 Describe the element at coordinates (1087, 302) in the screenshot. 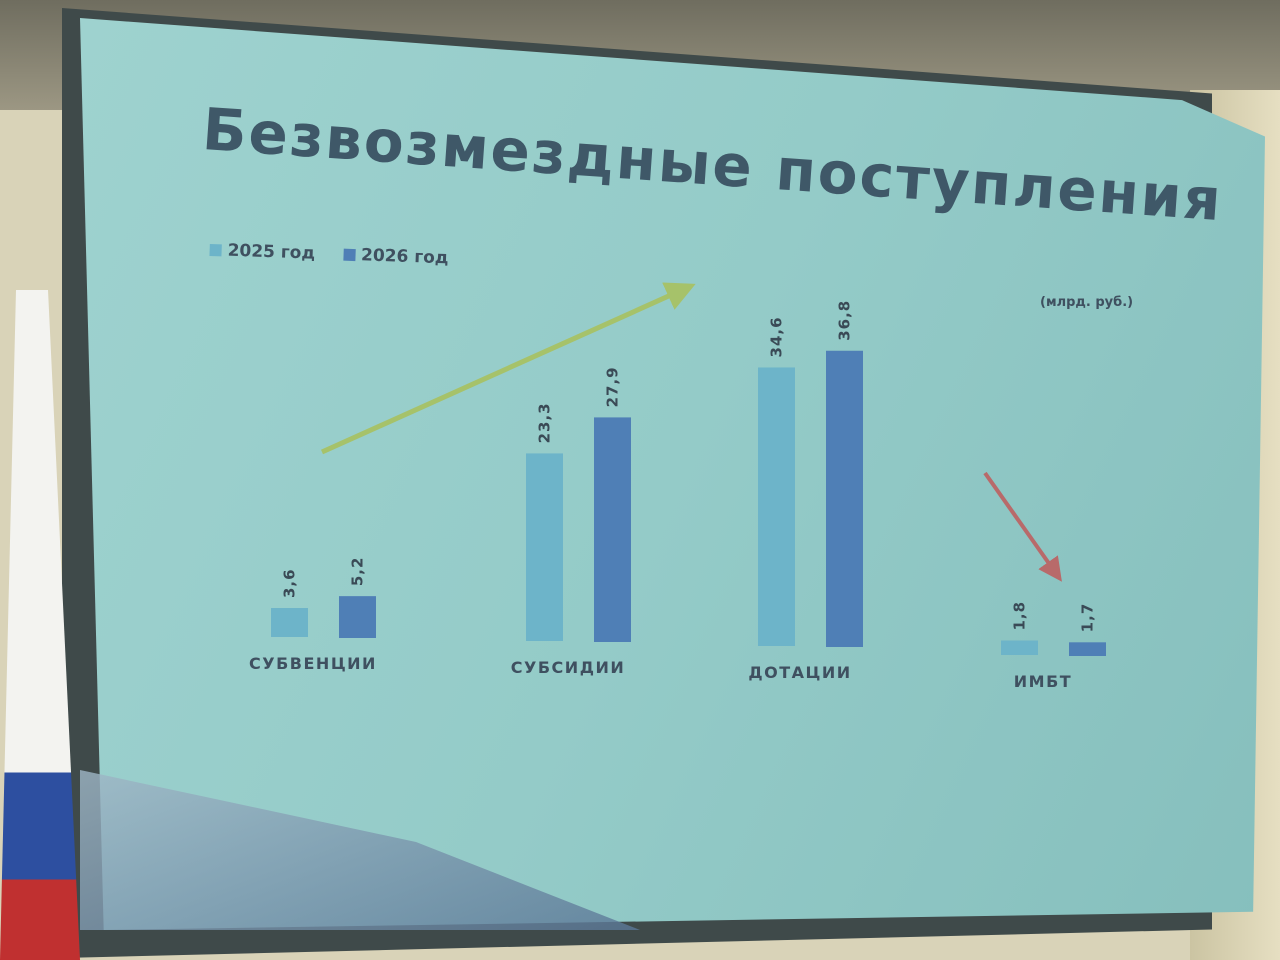

I see `unit-label: (млрд. руб.)` at that location.